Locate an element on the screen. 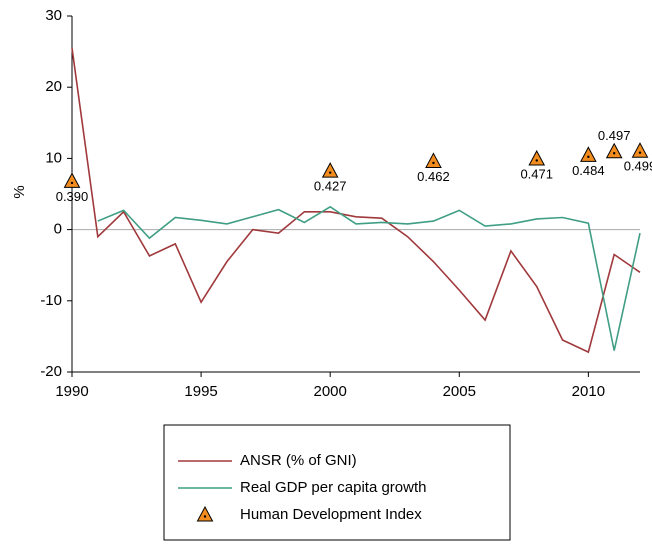 This screenshot has width=652, height=548. x-tick-label: 1990 is located at coordinates (71, 391).